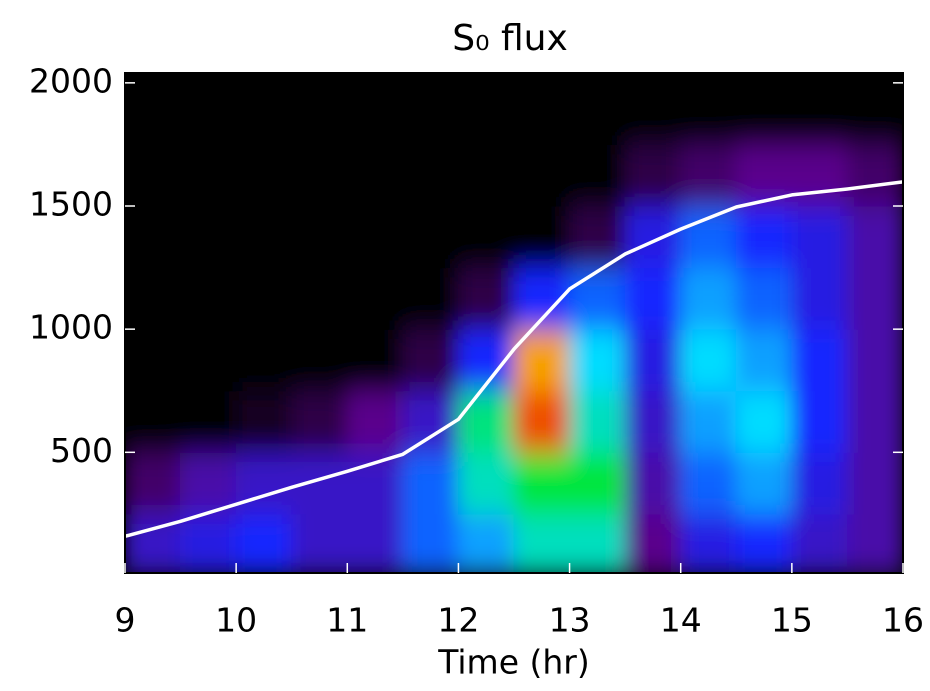 The image size is (930, 691). What do you see at coordinates (236, 620) in the screenshot?
I see `x-tick-label: 10` at bounding box center [236, 620].